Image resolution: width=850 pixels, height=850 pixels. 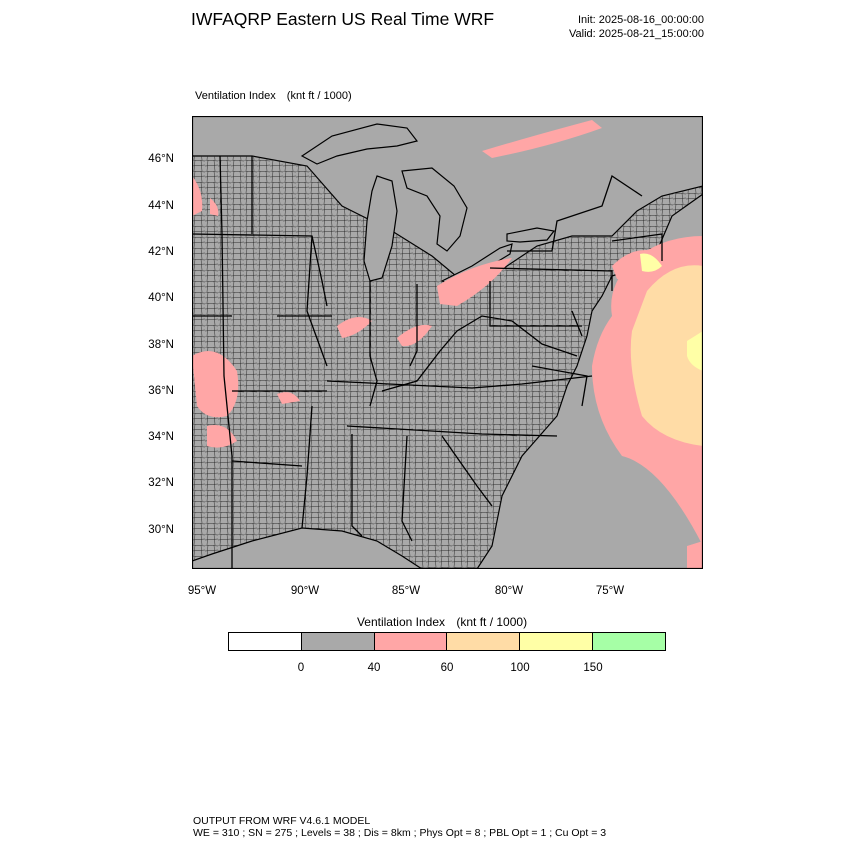 What do you see at coordinates (161, 298) in the screenshot?
I see `lat-label-40: 40°N` at bounding box center [161, 298].